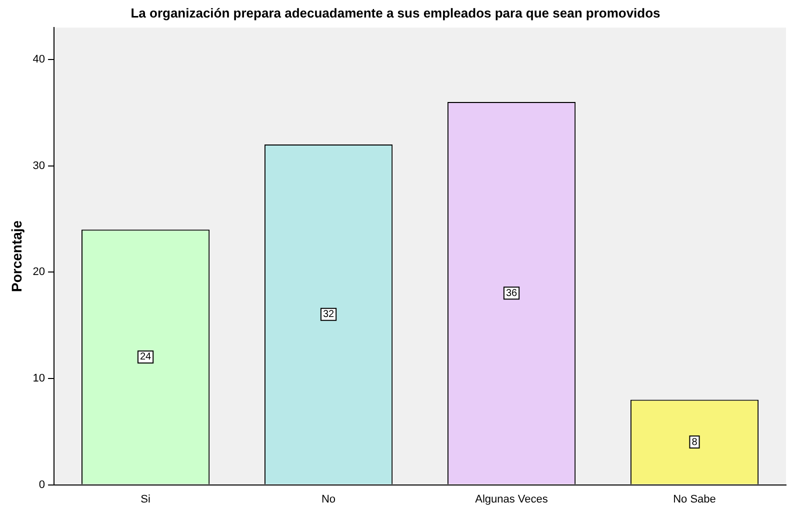 The height and width of the screenshot is (509, 796). Describe the element at coordinates (512, 293) in the screenshot. I see `data-label: 36` at that location.